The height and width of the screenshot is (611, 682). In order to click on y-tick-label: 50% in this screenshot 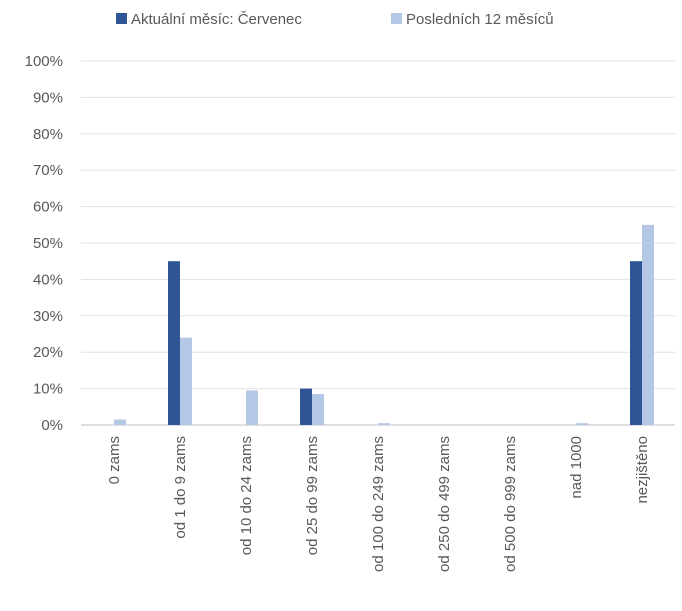, I will do `click(48, 243)`.